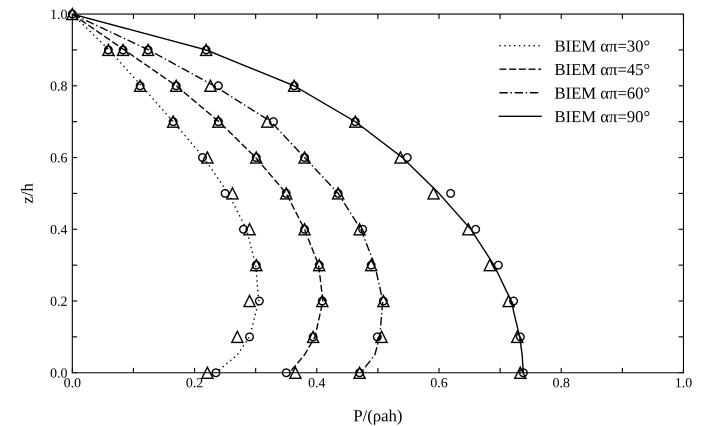 This screenshot has height=426, width=709. Describe the element at coordinates (59, 15) in the screenshot. I see `y-tick-label: 1.0` at that location.